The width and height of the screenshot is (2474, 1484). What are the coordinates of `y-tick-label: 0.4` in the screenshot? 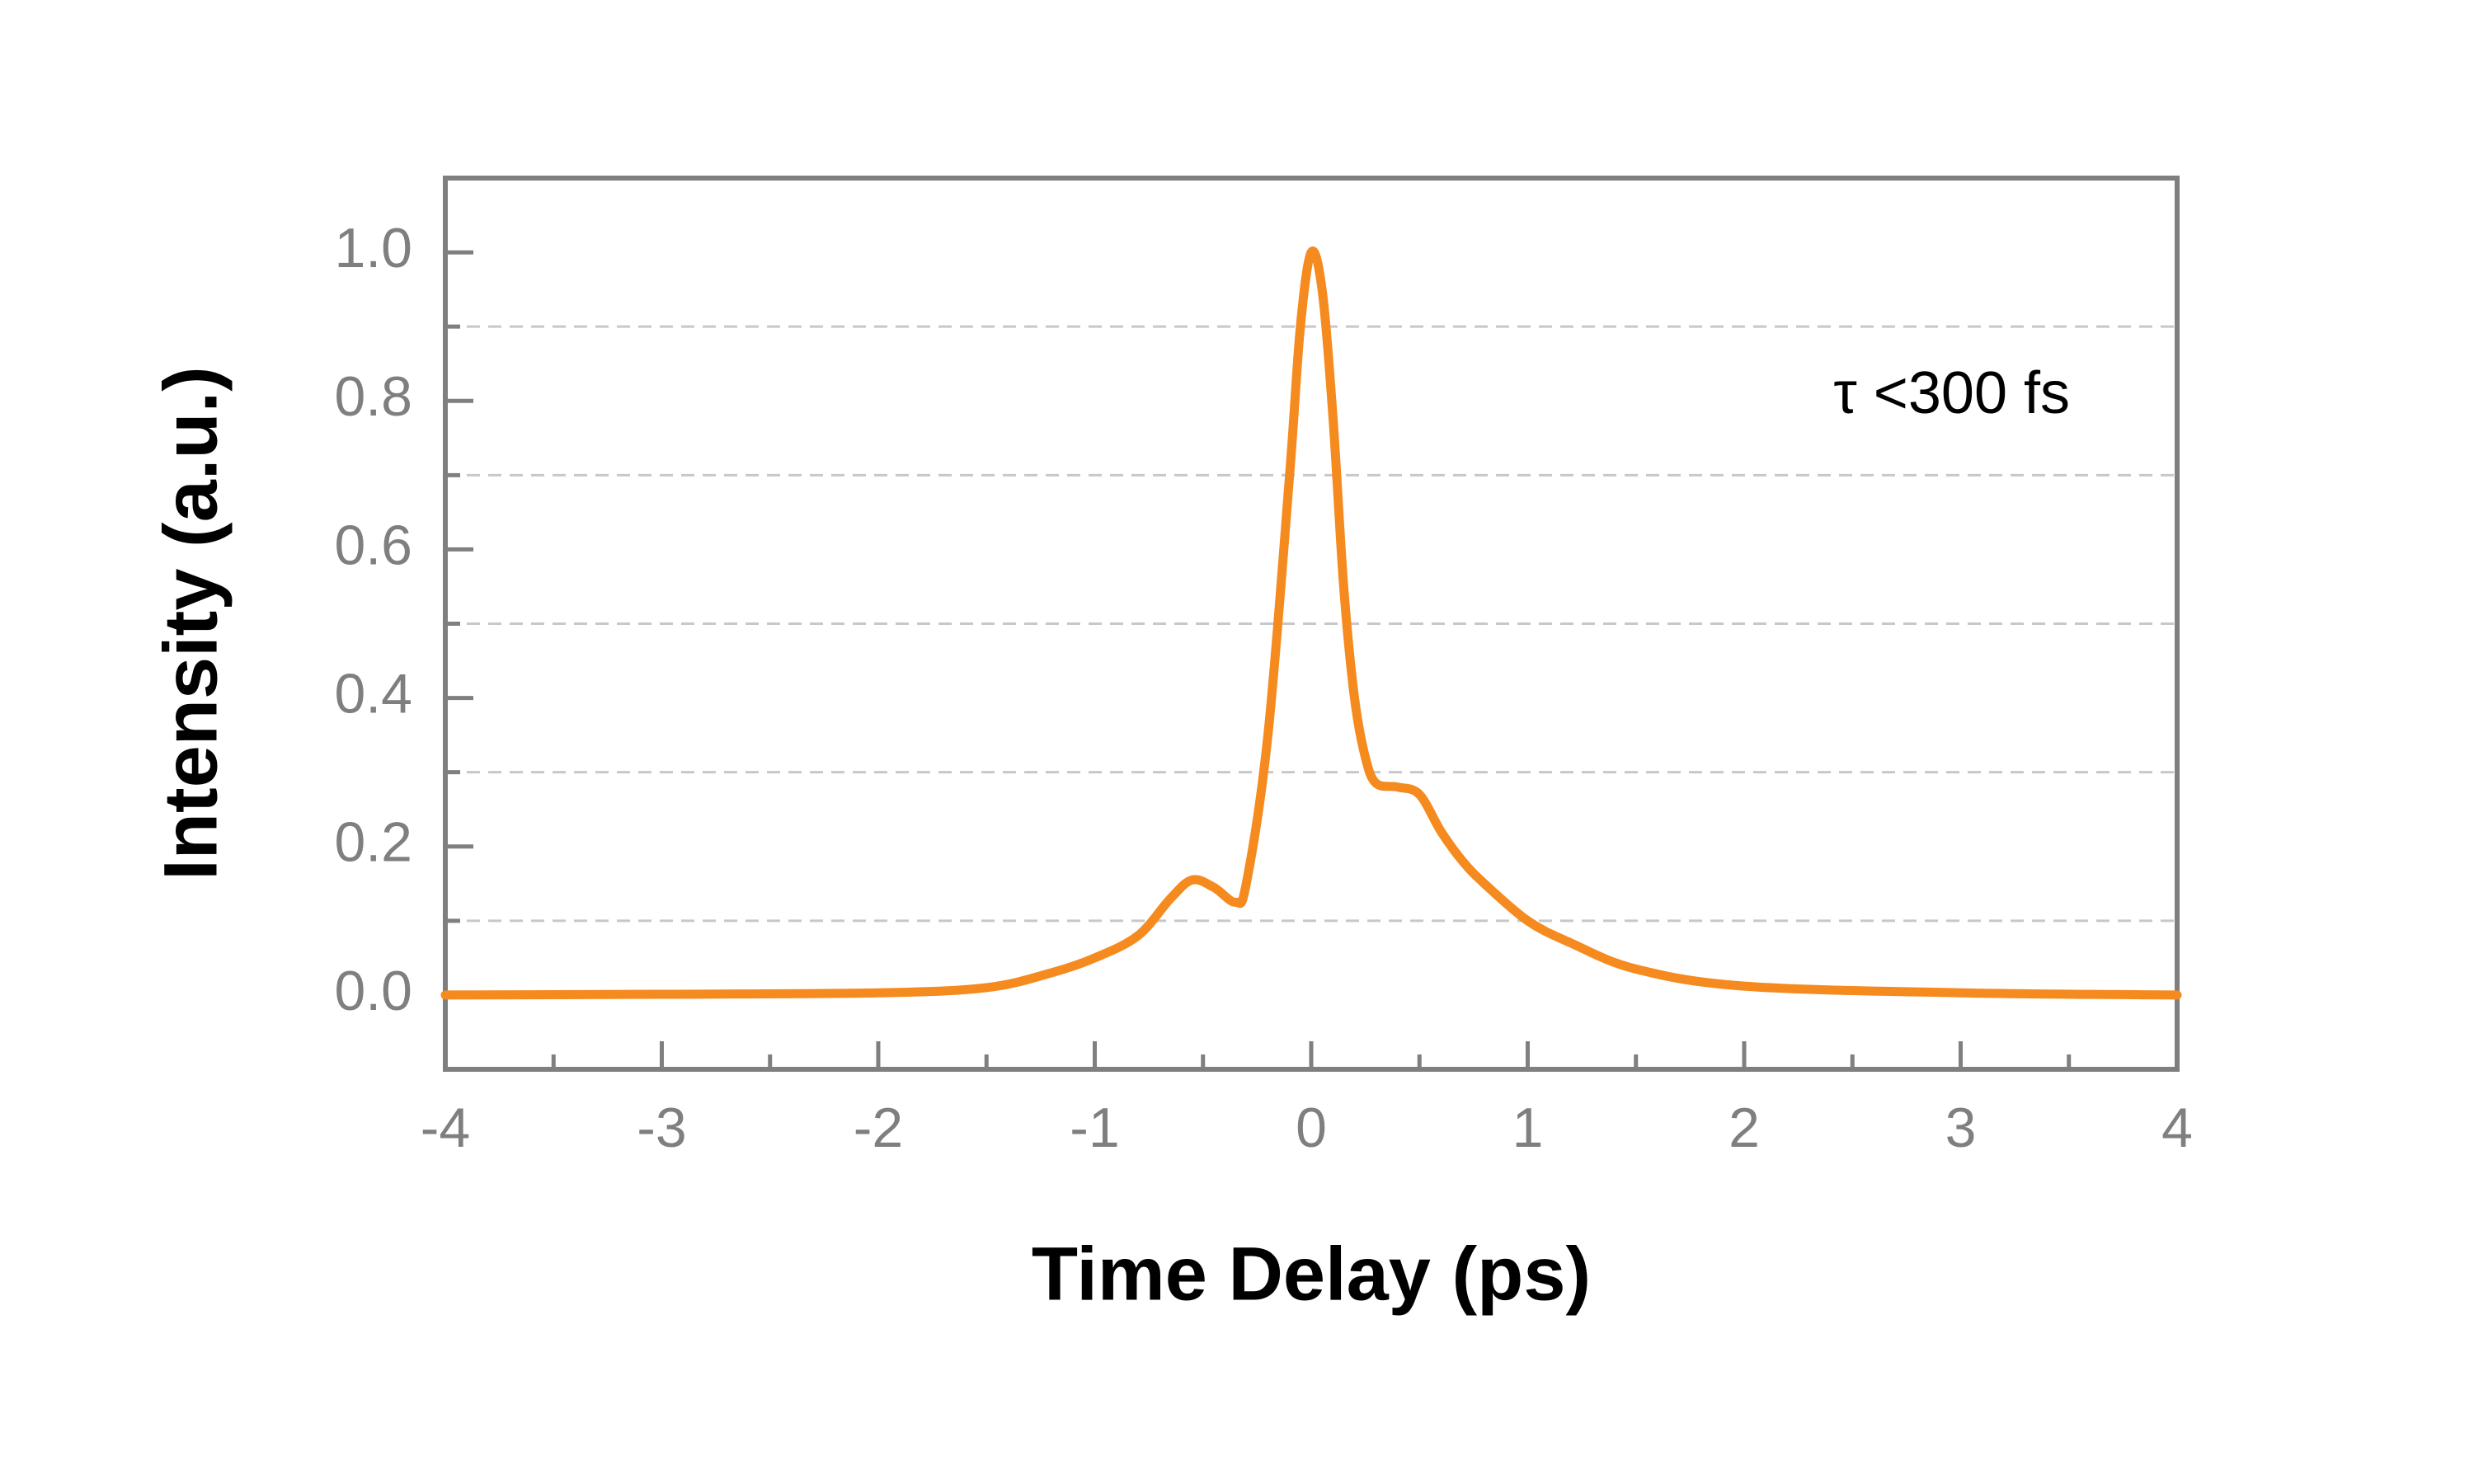 It's located at (373, 694).